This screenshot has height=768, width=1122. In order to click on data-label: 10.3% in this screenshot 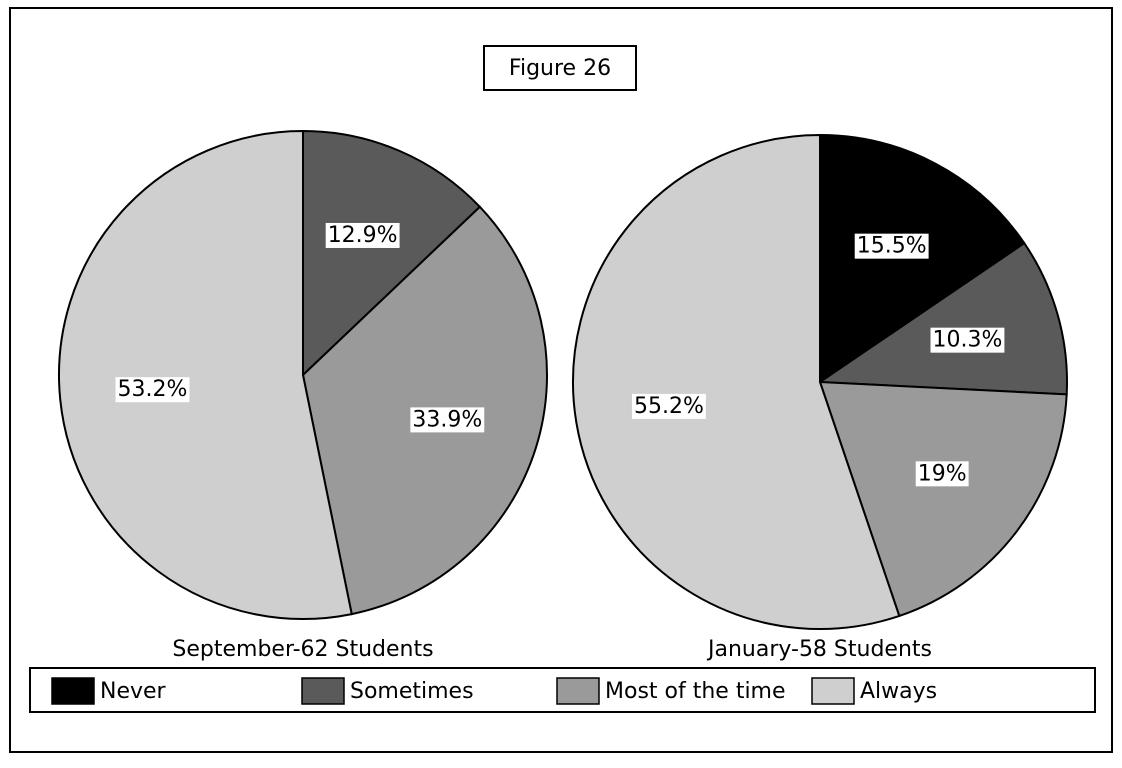, I will do `click(968, 340)`.